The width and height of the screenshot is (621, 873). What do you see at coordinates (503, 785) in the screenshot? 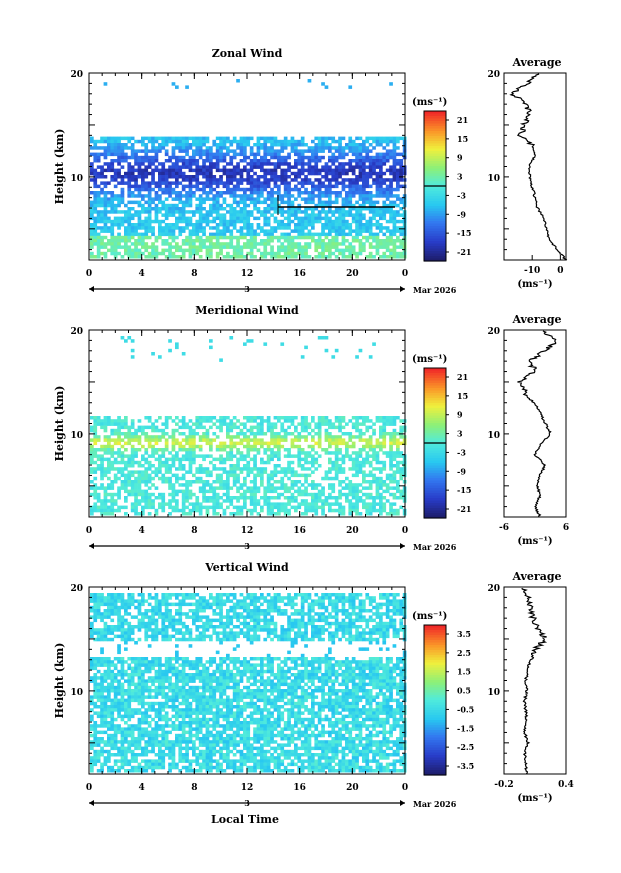
I see `profile-x-tick-label: -0.2` at bounding box center [503, 785].